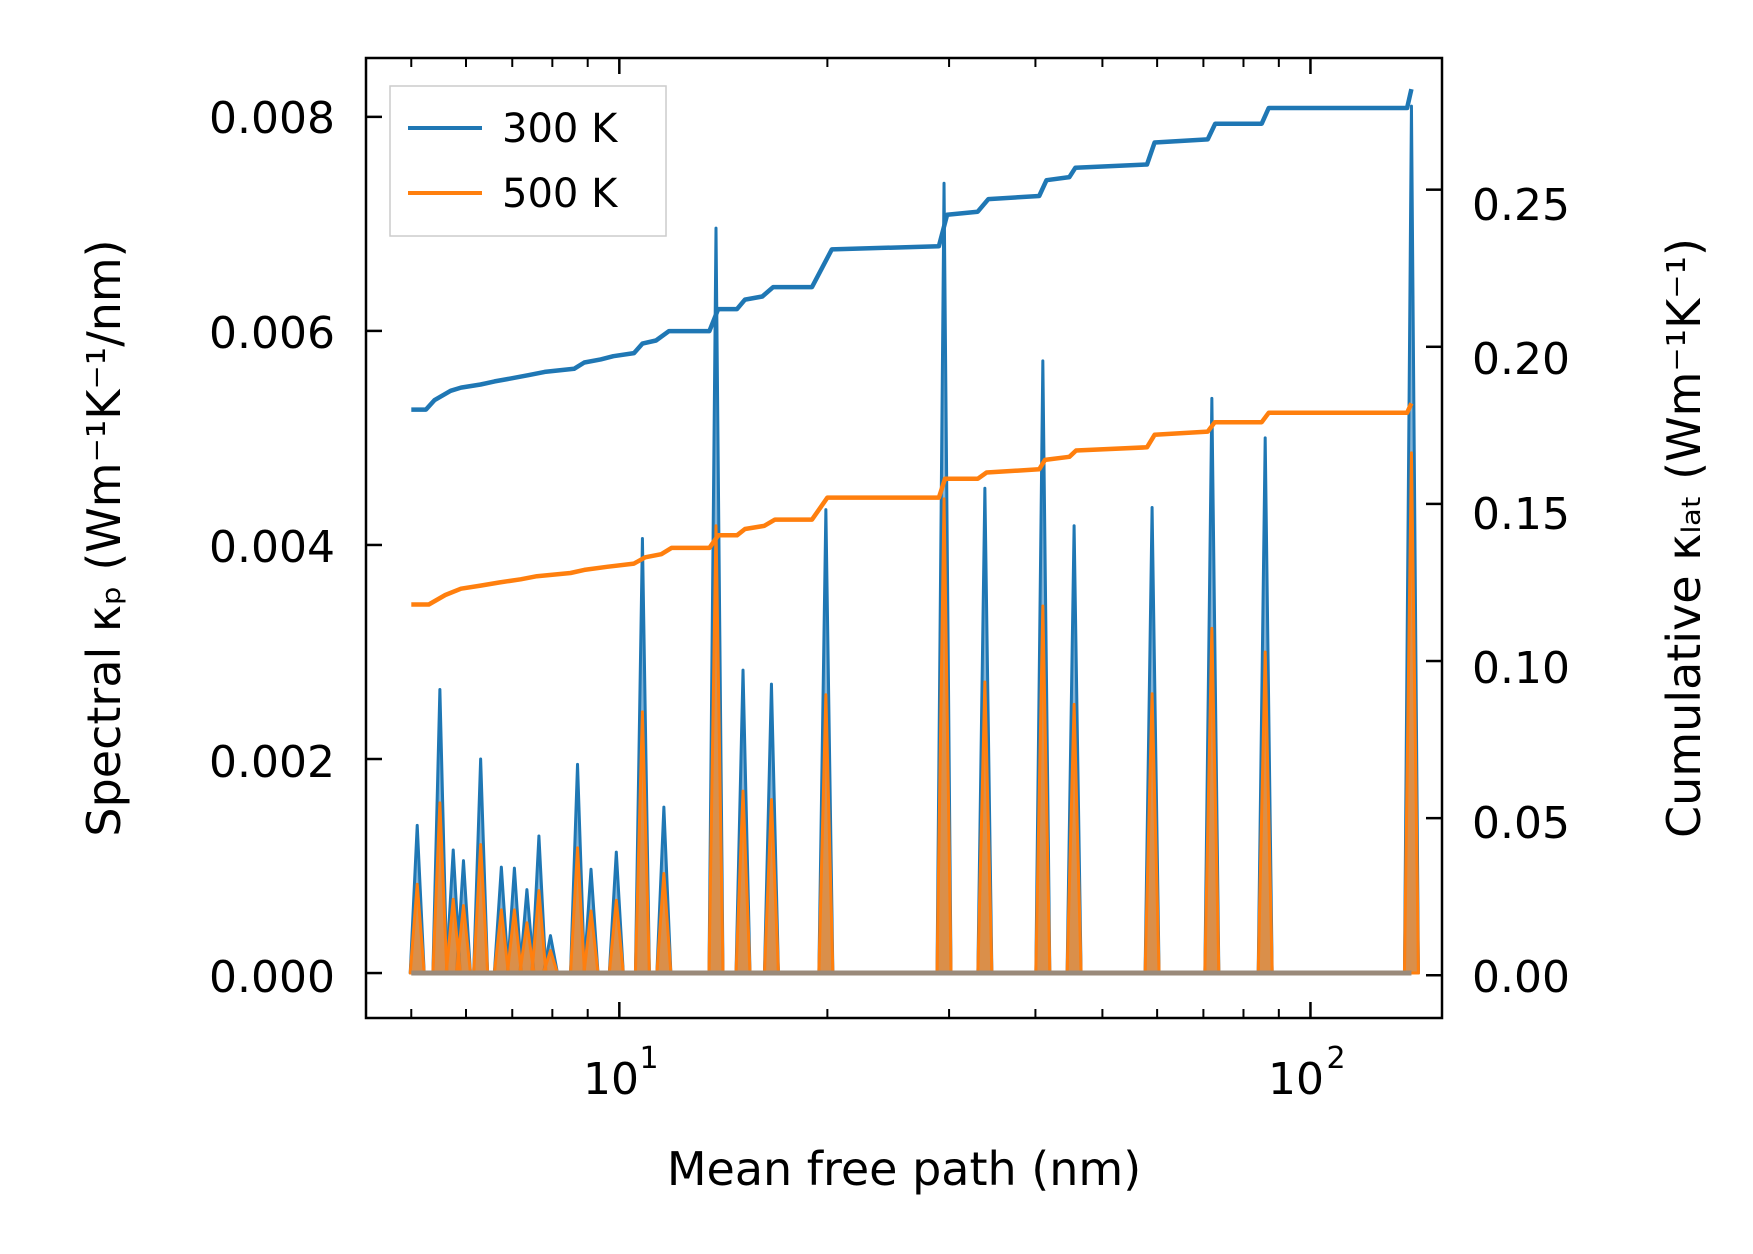  What do you see at coordinates (1521, 359) in the screenshot?
I see `y-right-tick-label-4: 0.20` at bounding box center [1521, 359].